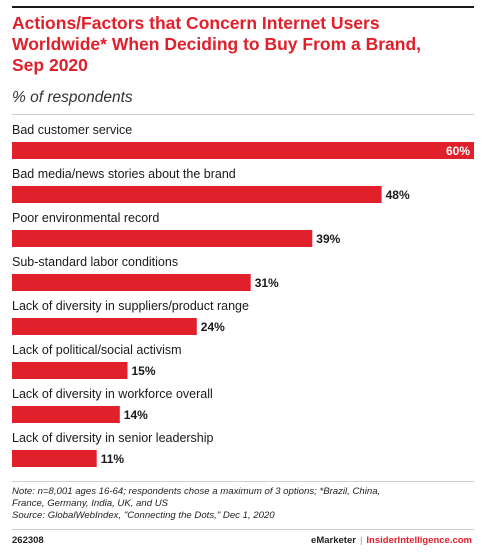 The height and width of the screenshot is (553, 482). Describe the element at coordinates (50, 65) in the screenshot. I see `title-line: Sep 2020` at that location.